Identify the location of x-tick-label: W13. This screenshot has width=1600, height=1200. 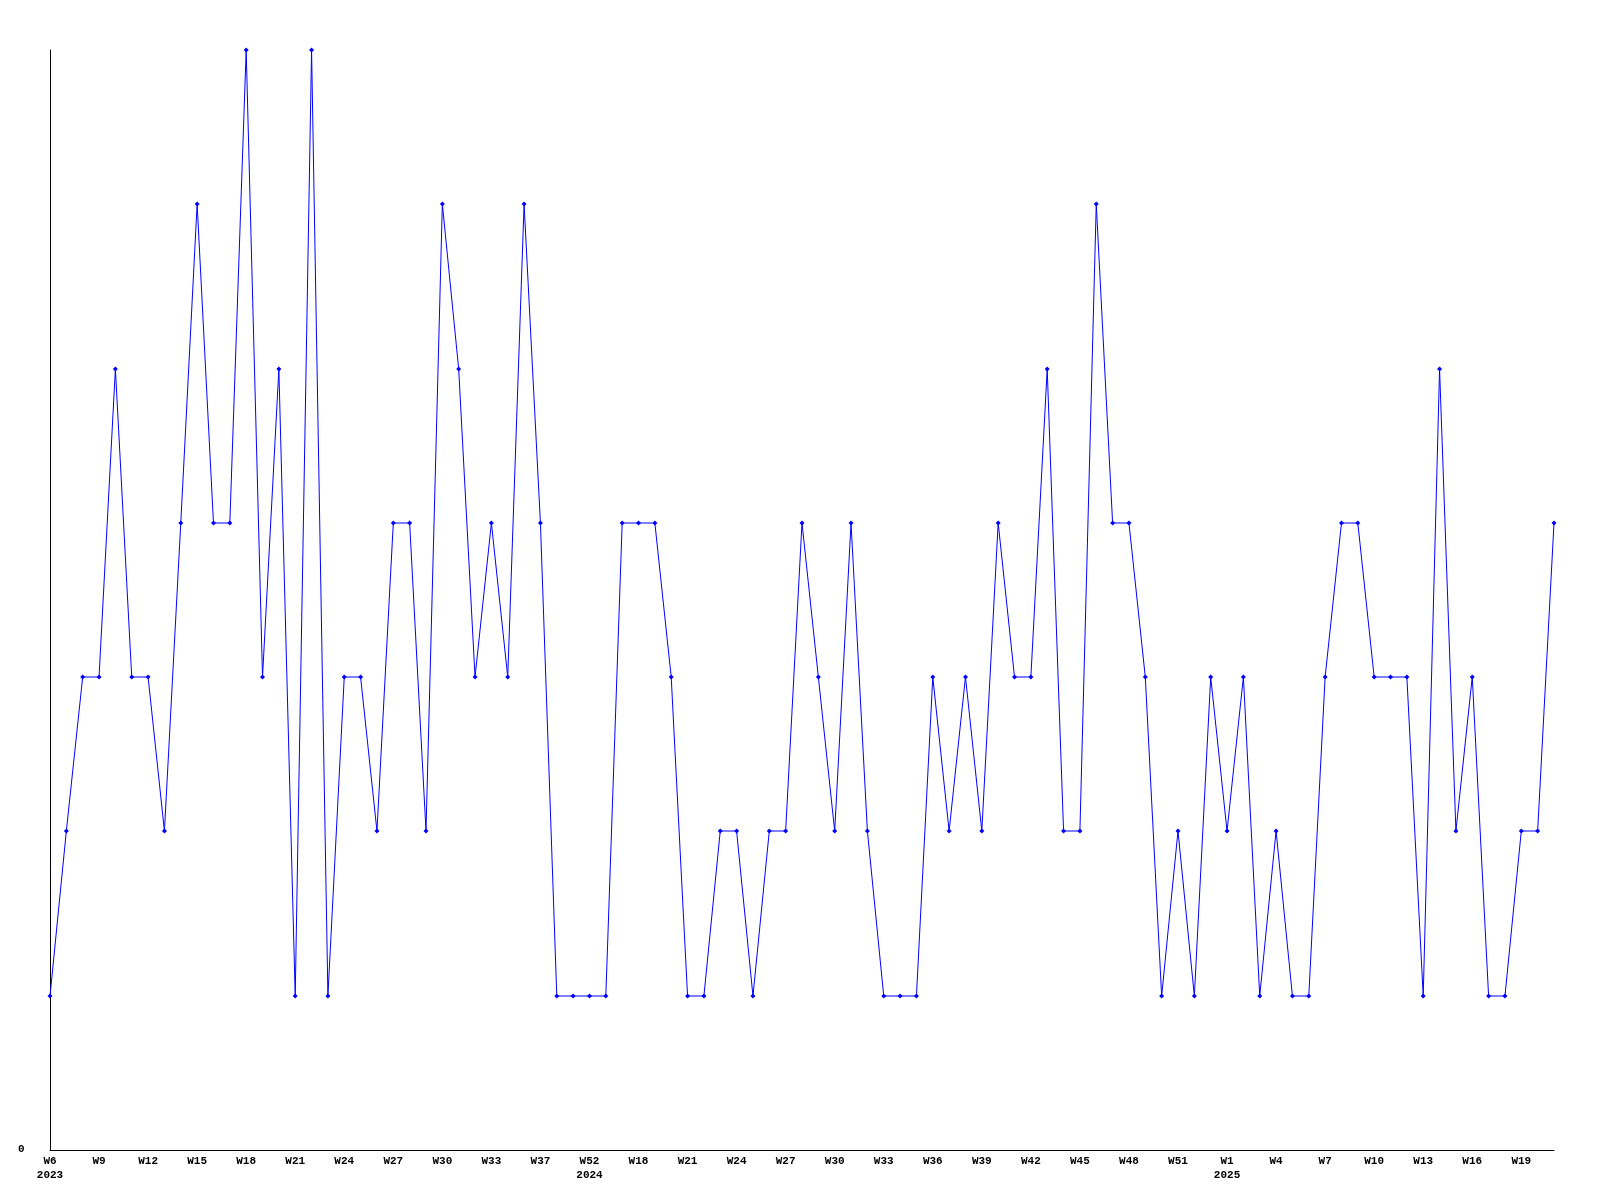
(1423, 1161).